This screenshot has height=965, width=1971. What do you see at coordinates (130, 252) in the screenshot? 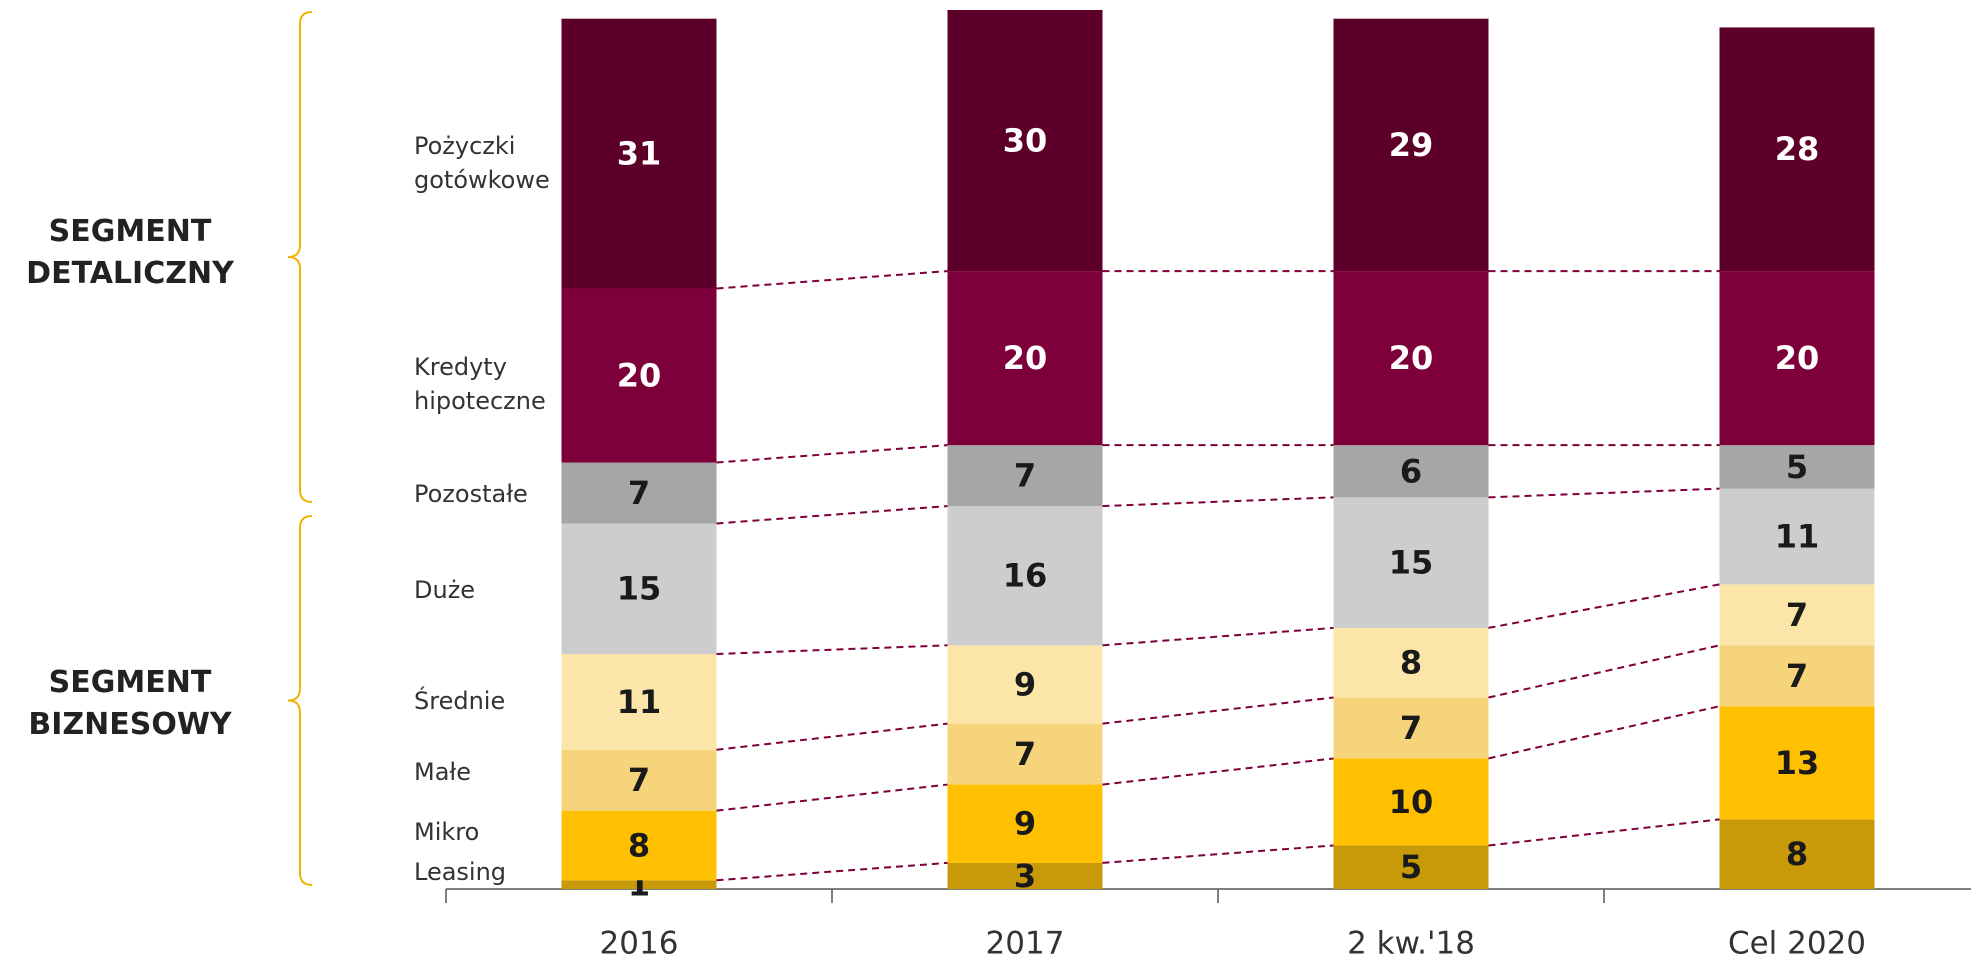
I see `group-label: SEGMENT DETALICZNY` at bounding box center [130, 252].